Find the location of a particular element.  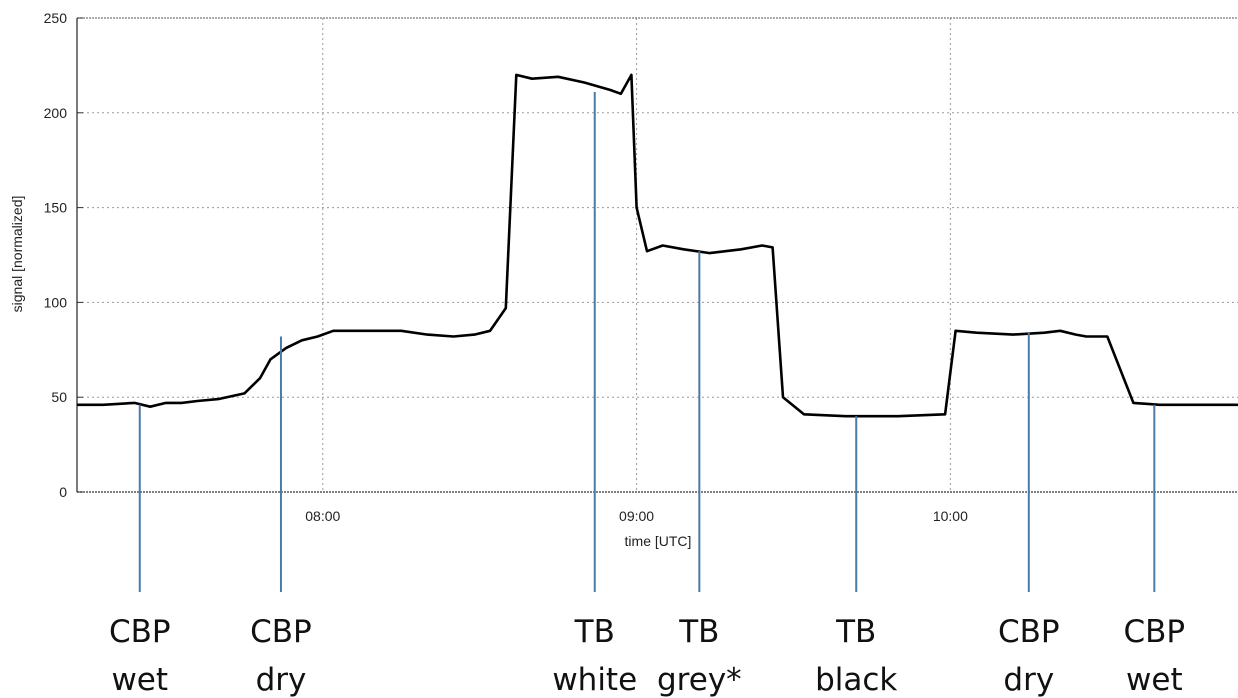

x-tick-label: 09:00 is located at coordinates (636, 516).